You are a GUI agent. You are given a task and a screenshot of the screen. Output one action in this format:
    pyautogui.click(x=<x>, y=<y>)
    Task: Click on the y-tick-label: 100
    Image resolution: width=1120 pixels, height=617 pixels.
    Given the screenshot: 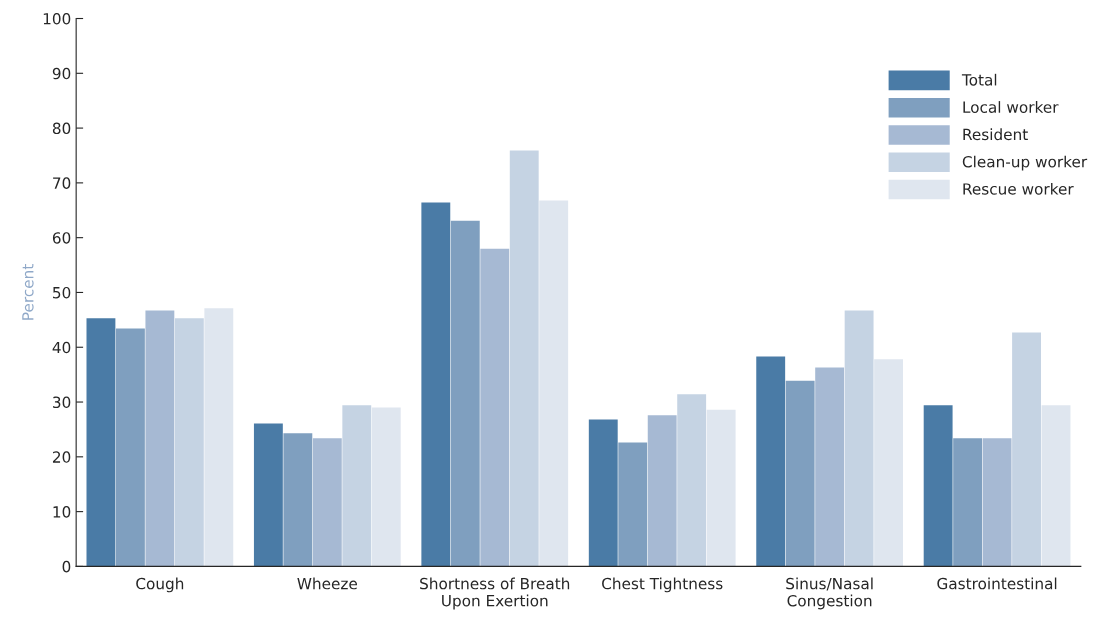 What is the action you would take?
    pyautogui.click(x=57, y=18)
    